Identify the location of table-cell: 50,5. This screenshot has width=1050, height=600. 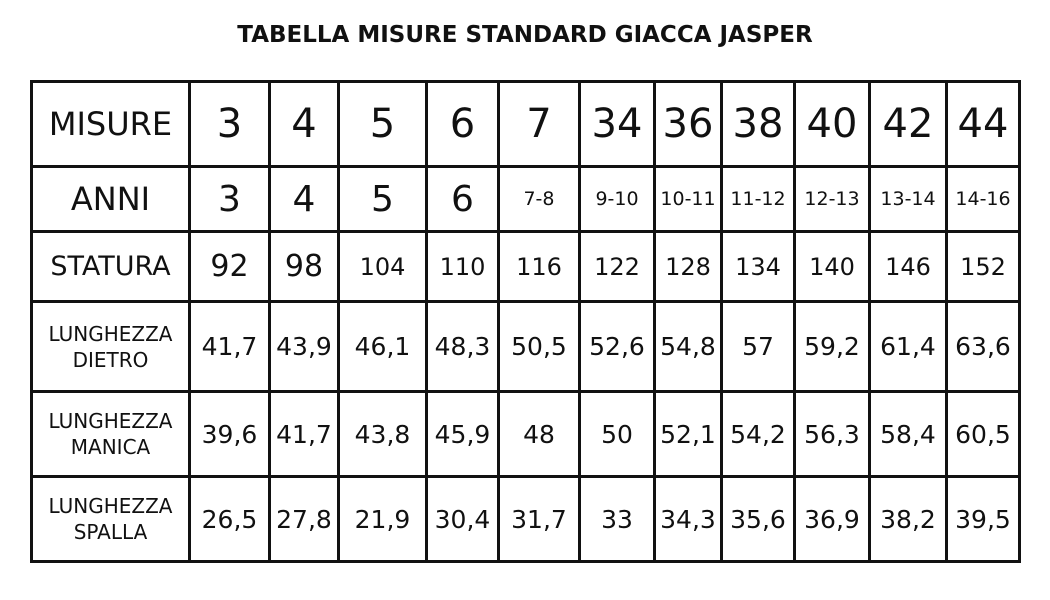
(539, 346).